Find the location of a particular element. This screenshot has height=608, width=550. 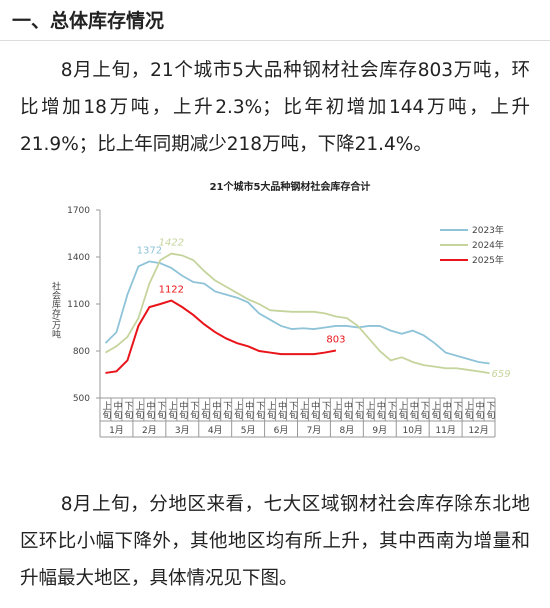

month-label: 11月 is located at coordinates (445, 430).